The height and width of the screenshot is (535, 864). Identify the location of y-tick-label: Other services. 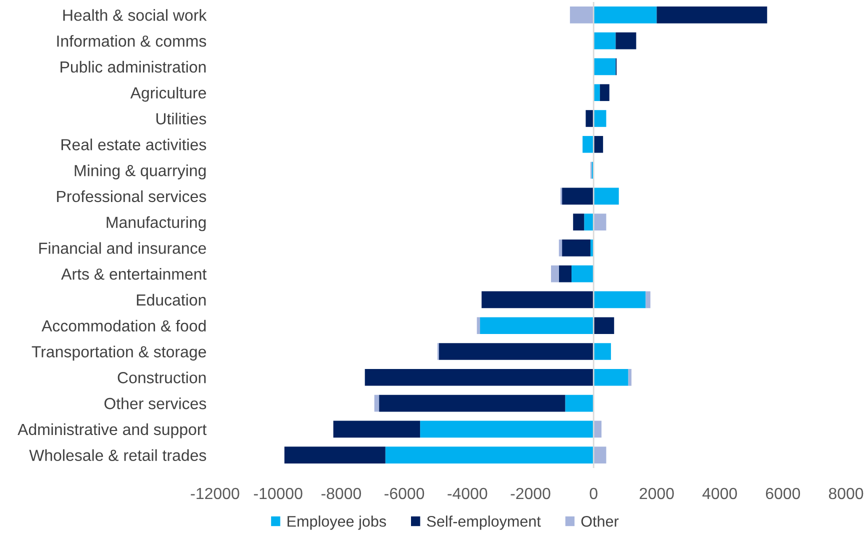
(155, 403).